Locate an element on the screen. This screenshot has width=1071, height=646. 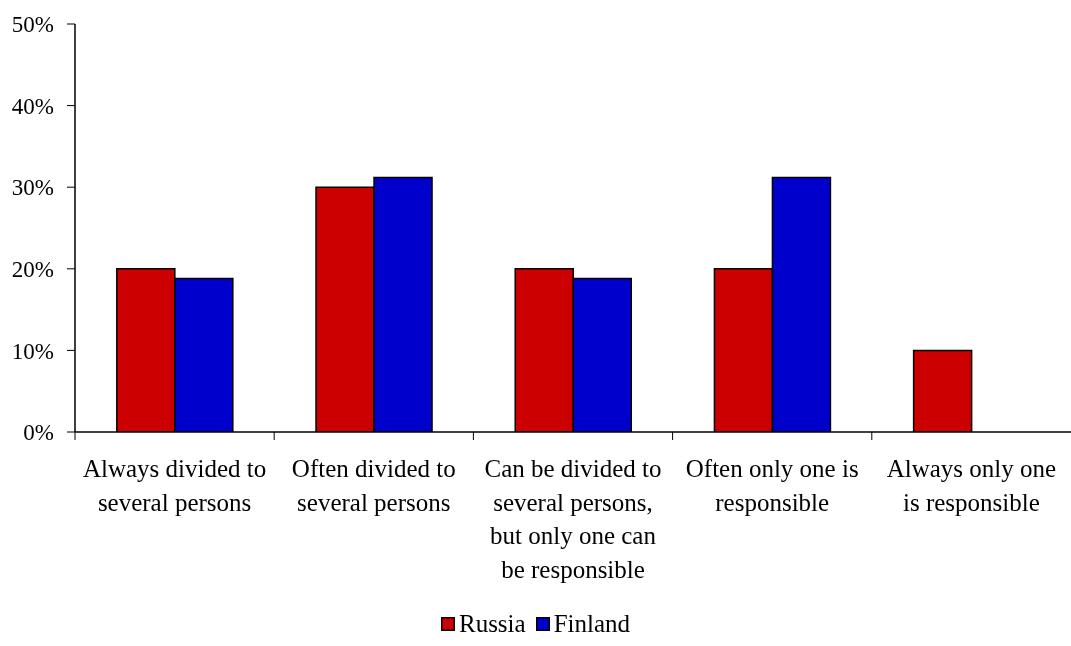
y-tick-label: 50% is located at coordinates (32, 25).